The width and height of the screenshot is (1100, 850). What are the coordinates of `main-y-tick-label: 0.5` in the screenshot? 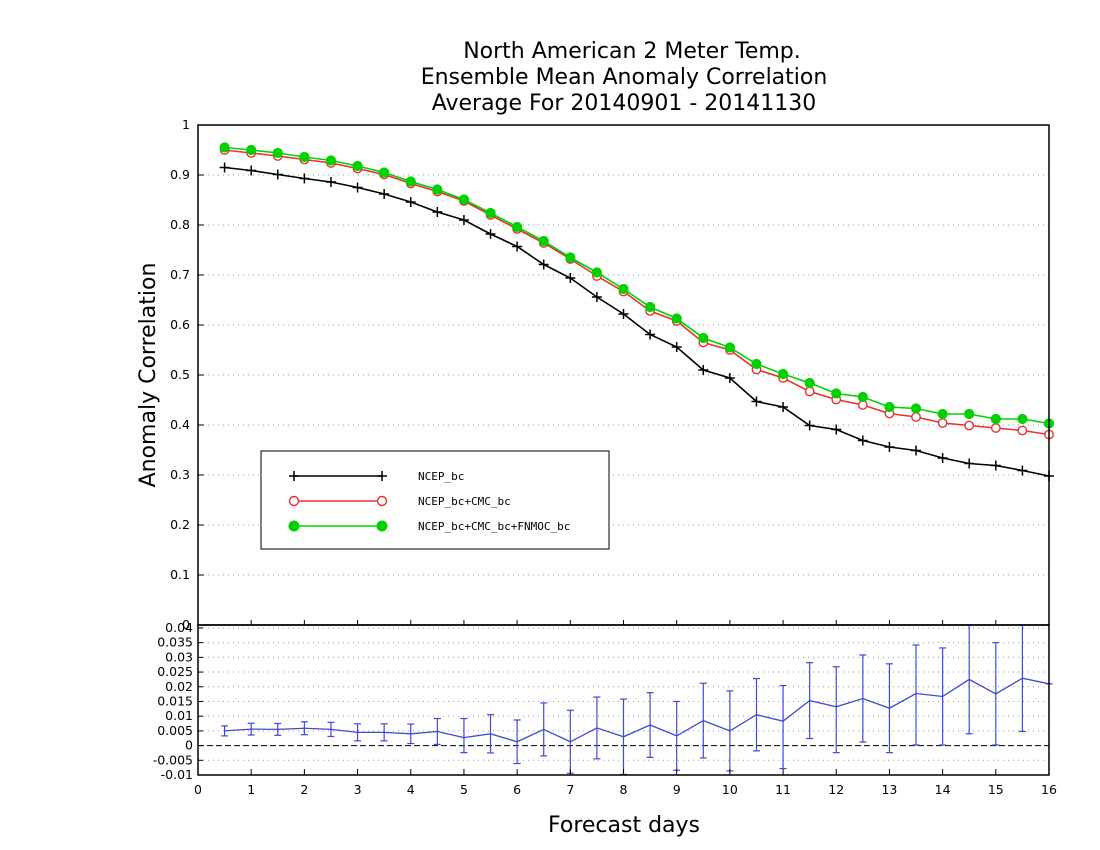 It's located at (180, 374).